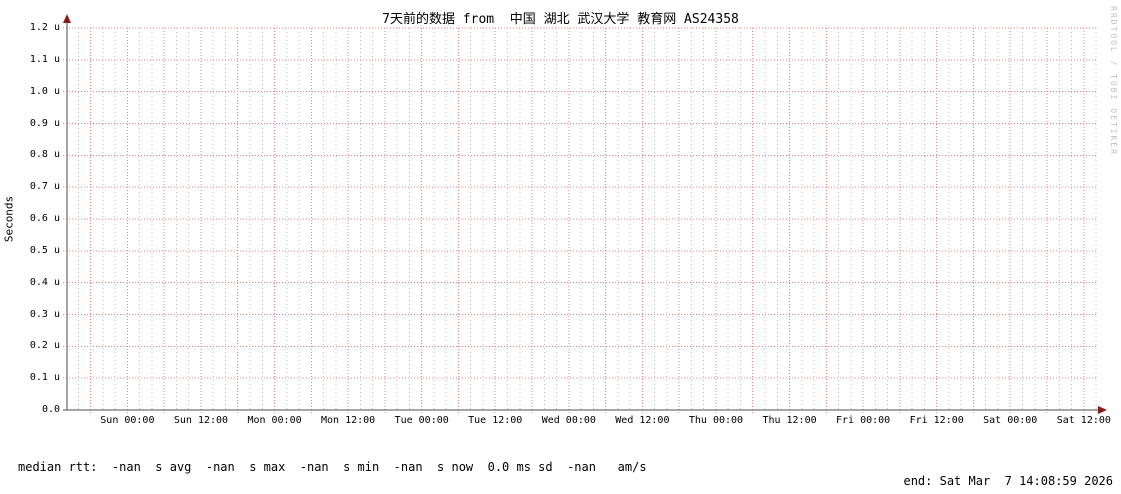 Image resolution: width=1121 pixels, height=494 pixels. Describe the element at coordinates (201, 420) in the screenshot. I see `x-tick-label: Sun 12:00` at that location.